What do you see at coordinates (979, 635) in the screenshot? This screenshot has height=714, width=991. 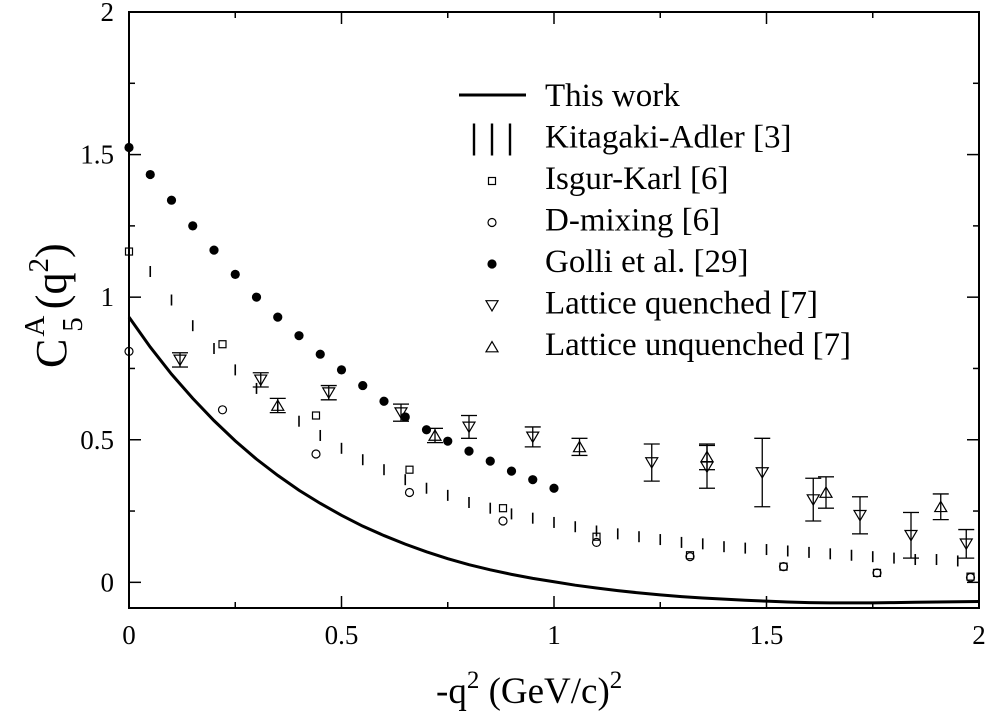 I see `x-tick-label: 2` at bounding box center [979, 635].